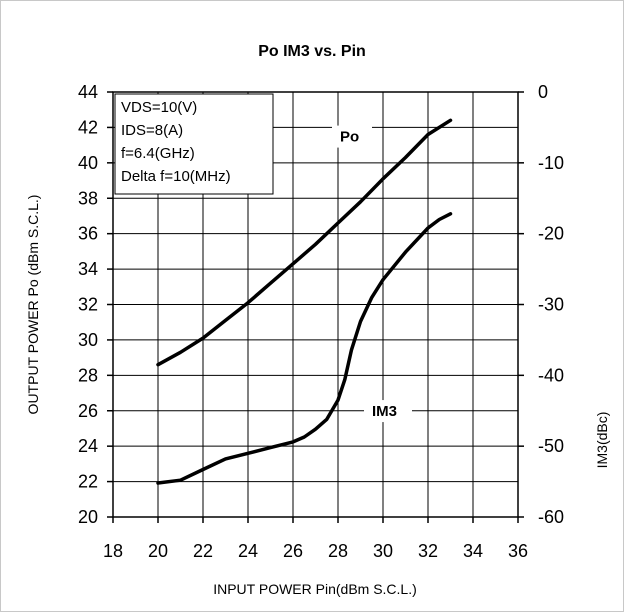 The image size is (624, 612). I want to click on y-tick-label-24: 24, so click(88, 446).